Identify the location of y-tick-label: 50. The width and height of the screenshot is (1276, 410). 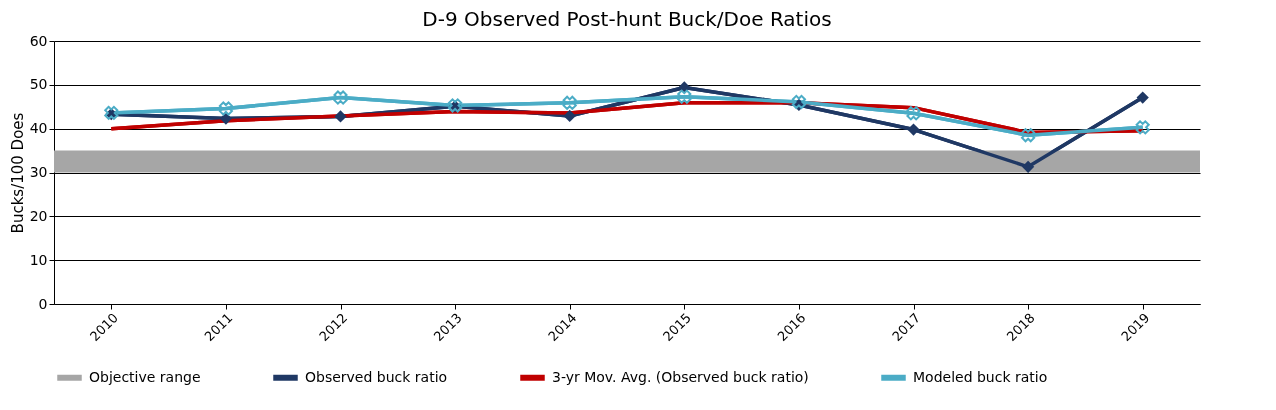
(38, 84).